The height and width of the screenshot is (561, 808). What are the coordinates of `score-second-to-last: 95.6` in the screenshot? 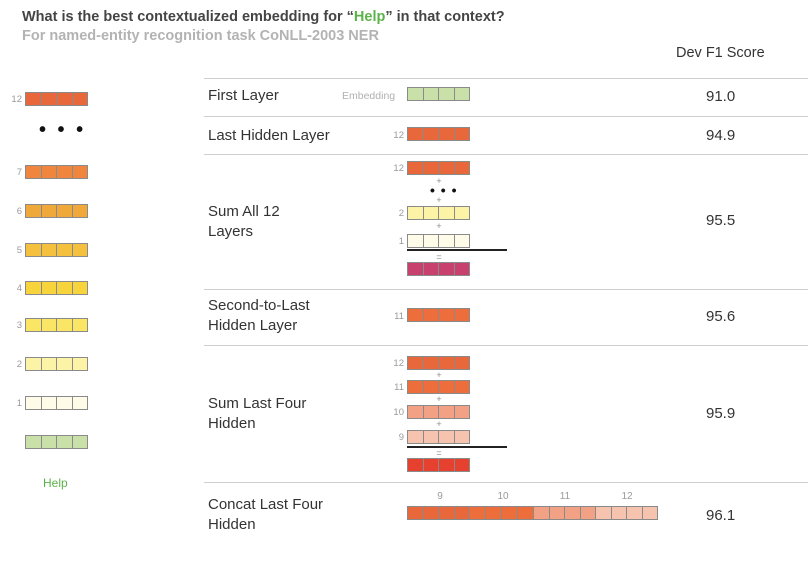 It's located at (721, 316).